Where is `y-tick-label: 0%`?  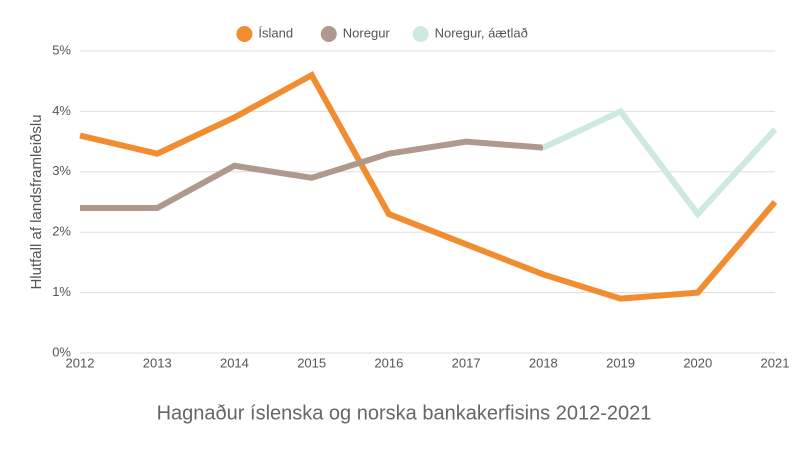
y-tick-label: 0% is located at coordinates (61, 351).